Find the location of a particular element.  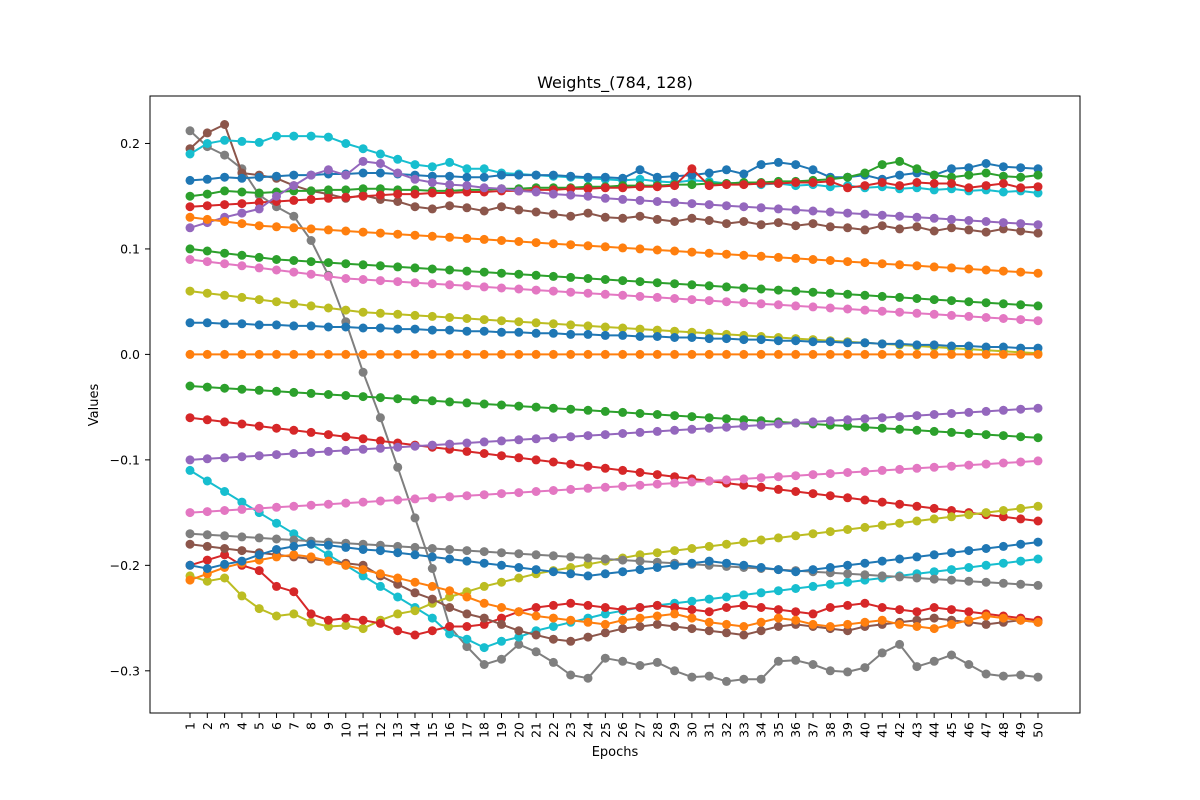

x-tick-label: 31 is located at coordinates (709, 730).